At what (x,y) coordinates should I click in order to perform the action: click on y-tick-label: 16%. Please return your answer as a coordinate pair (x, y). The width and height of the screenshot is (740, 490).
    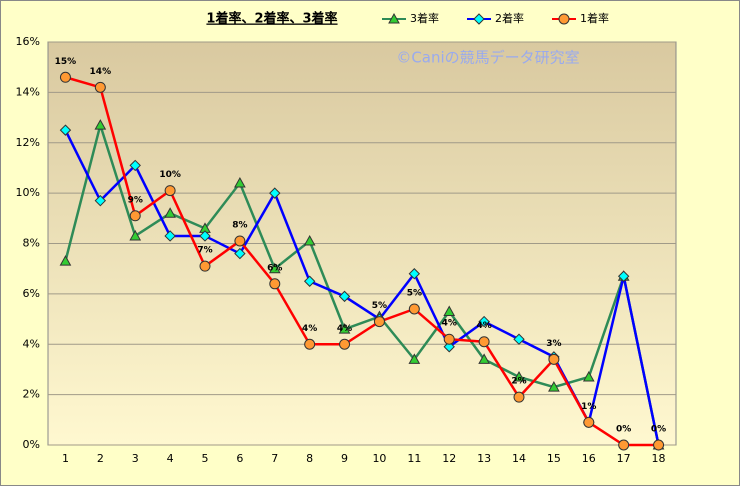
    Looking at the image, I should click on (28, 41).